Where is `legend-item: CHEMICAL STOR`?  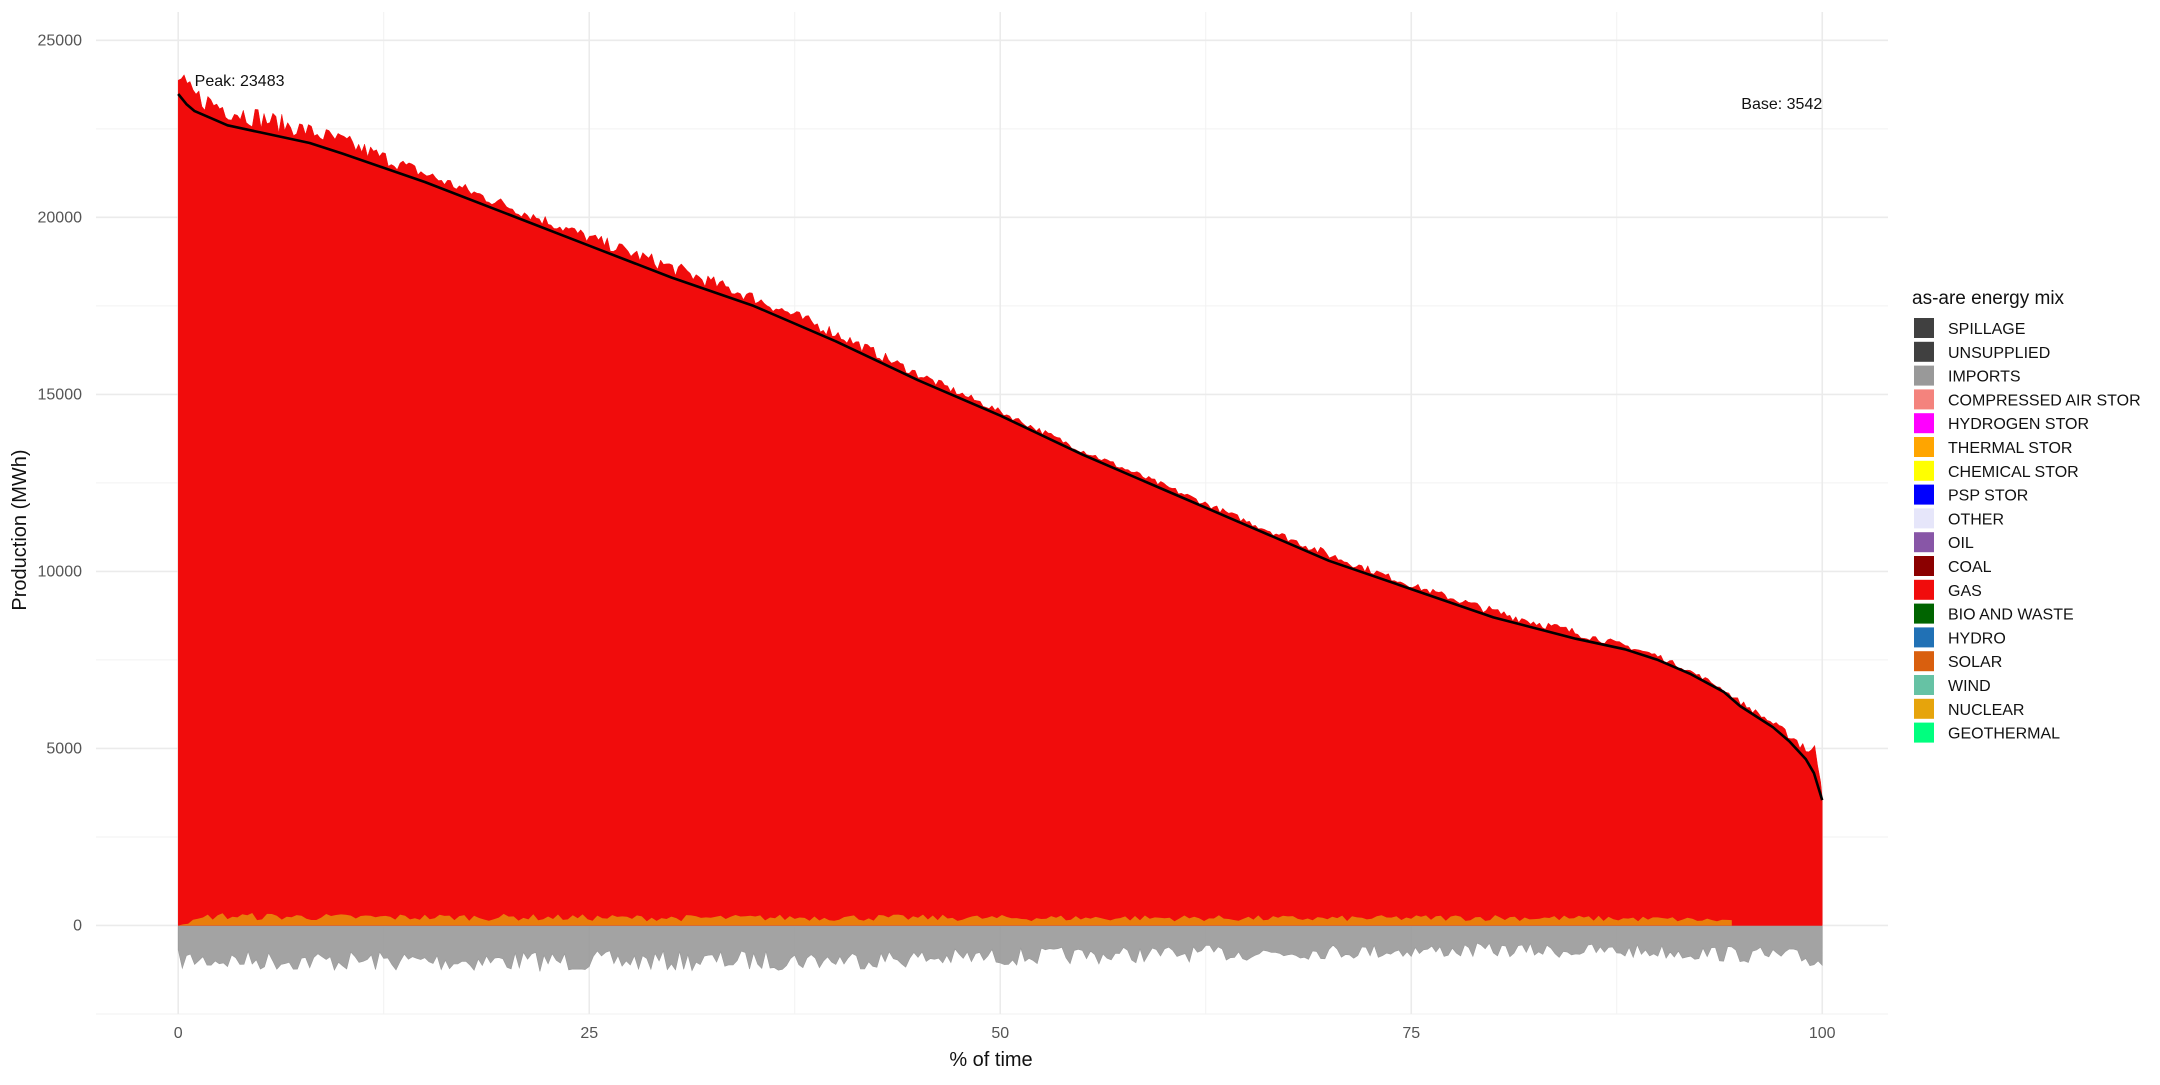 legend-item: CHEMICAL STOR is located at coordinates (1996, 470).